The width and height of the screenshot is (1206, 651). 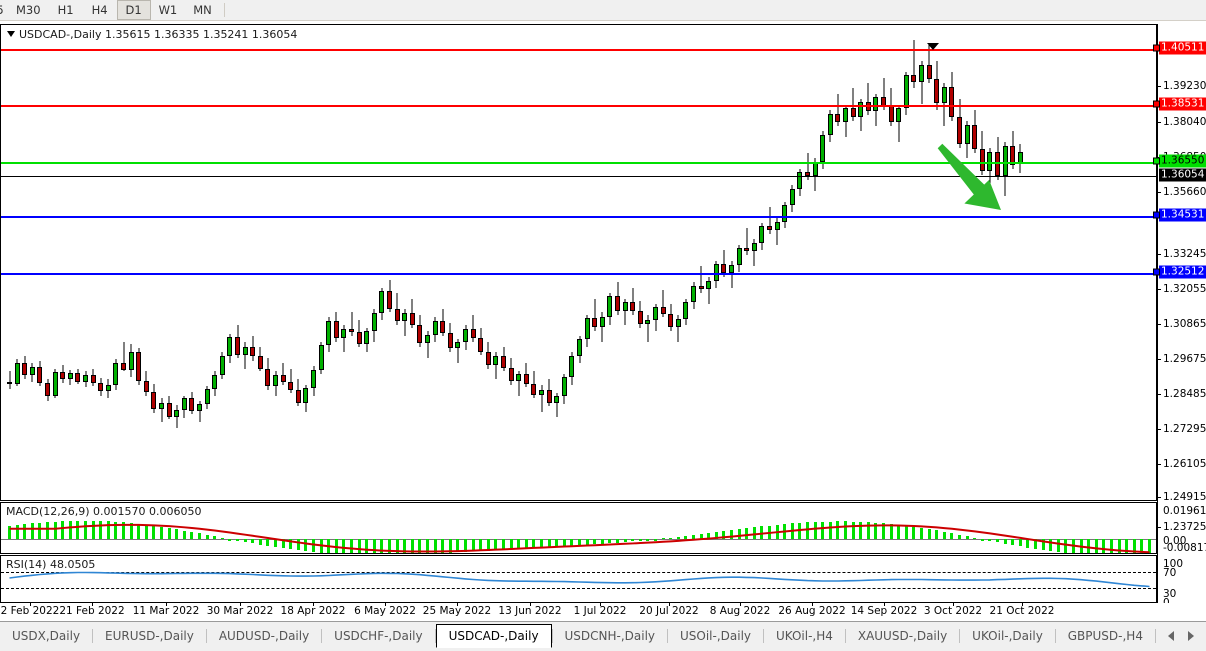 I want to click on chart-tab-usdcnh-daily: USDCNH-,Daily, so click(x=610, y=636).